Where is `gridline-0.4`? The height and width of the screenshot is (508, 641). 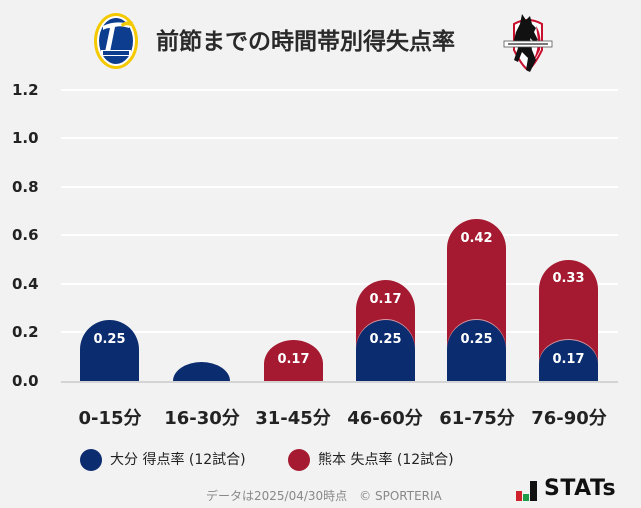
gridline-0.4 is located at coordinates (339, 284).